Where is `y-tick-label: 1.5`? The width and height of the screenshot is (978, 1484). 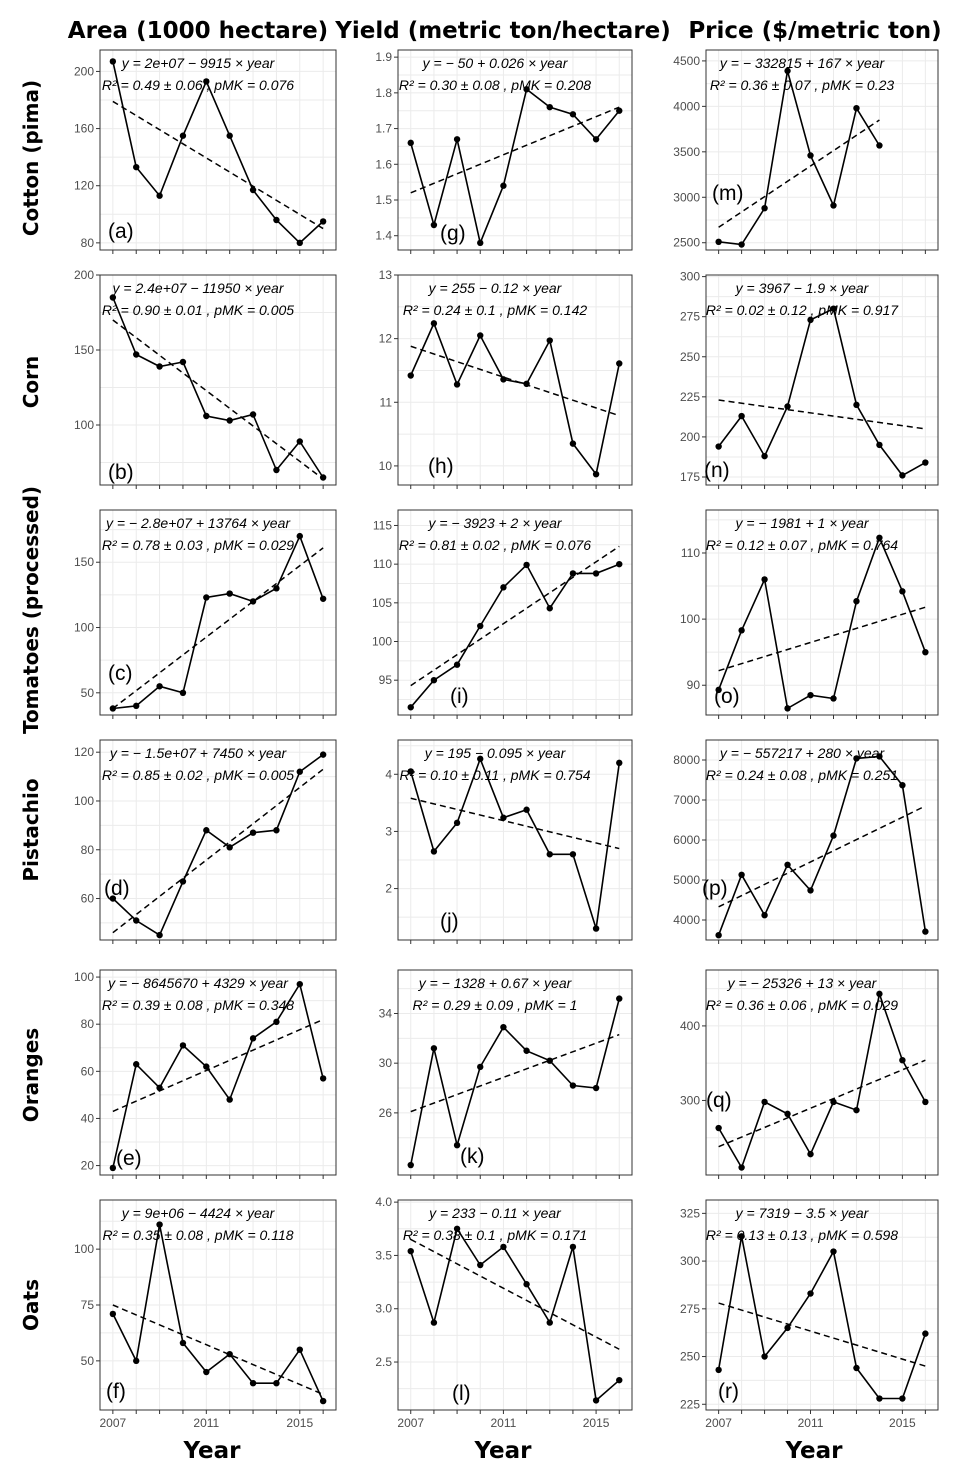 y-tick-label: 1.5 is located at coordinates (383, 200).